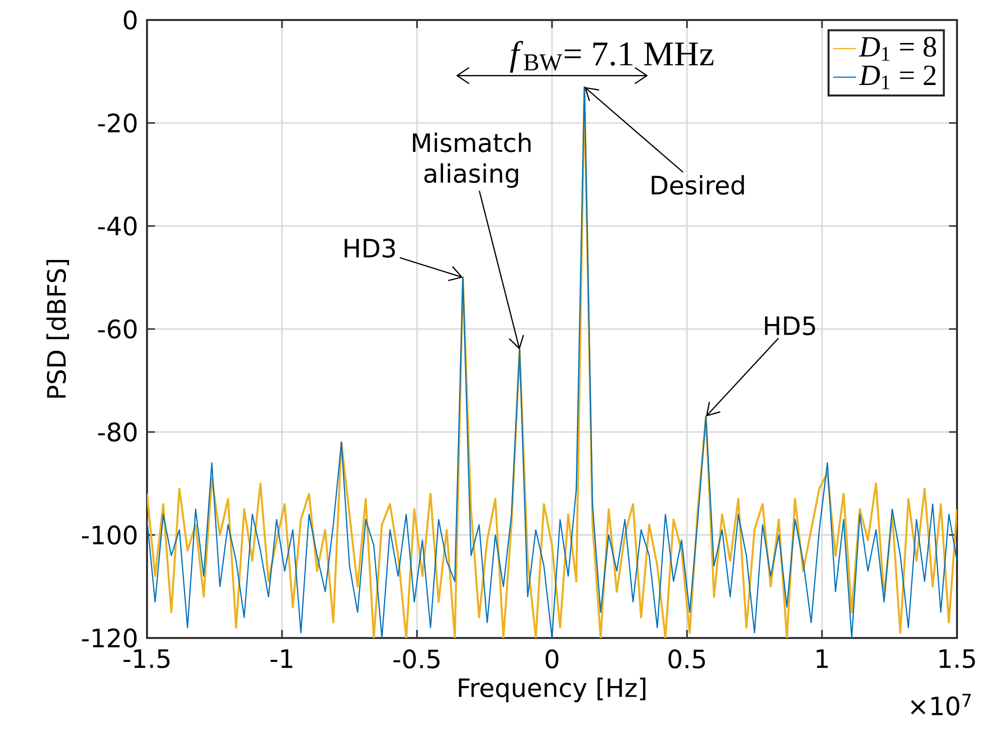  I want to click on x-tick-label: 0, so click(552, 659).